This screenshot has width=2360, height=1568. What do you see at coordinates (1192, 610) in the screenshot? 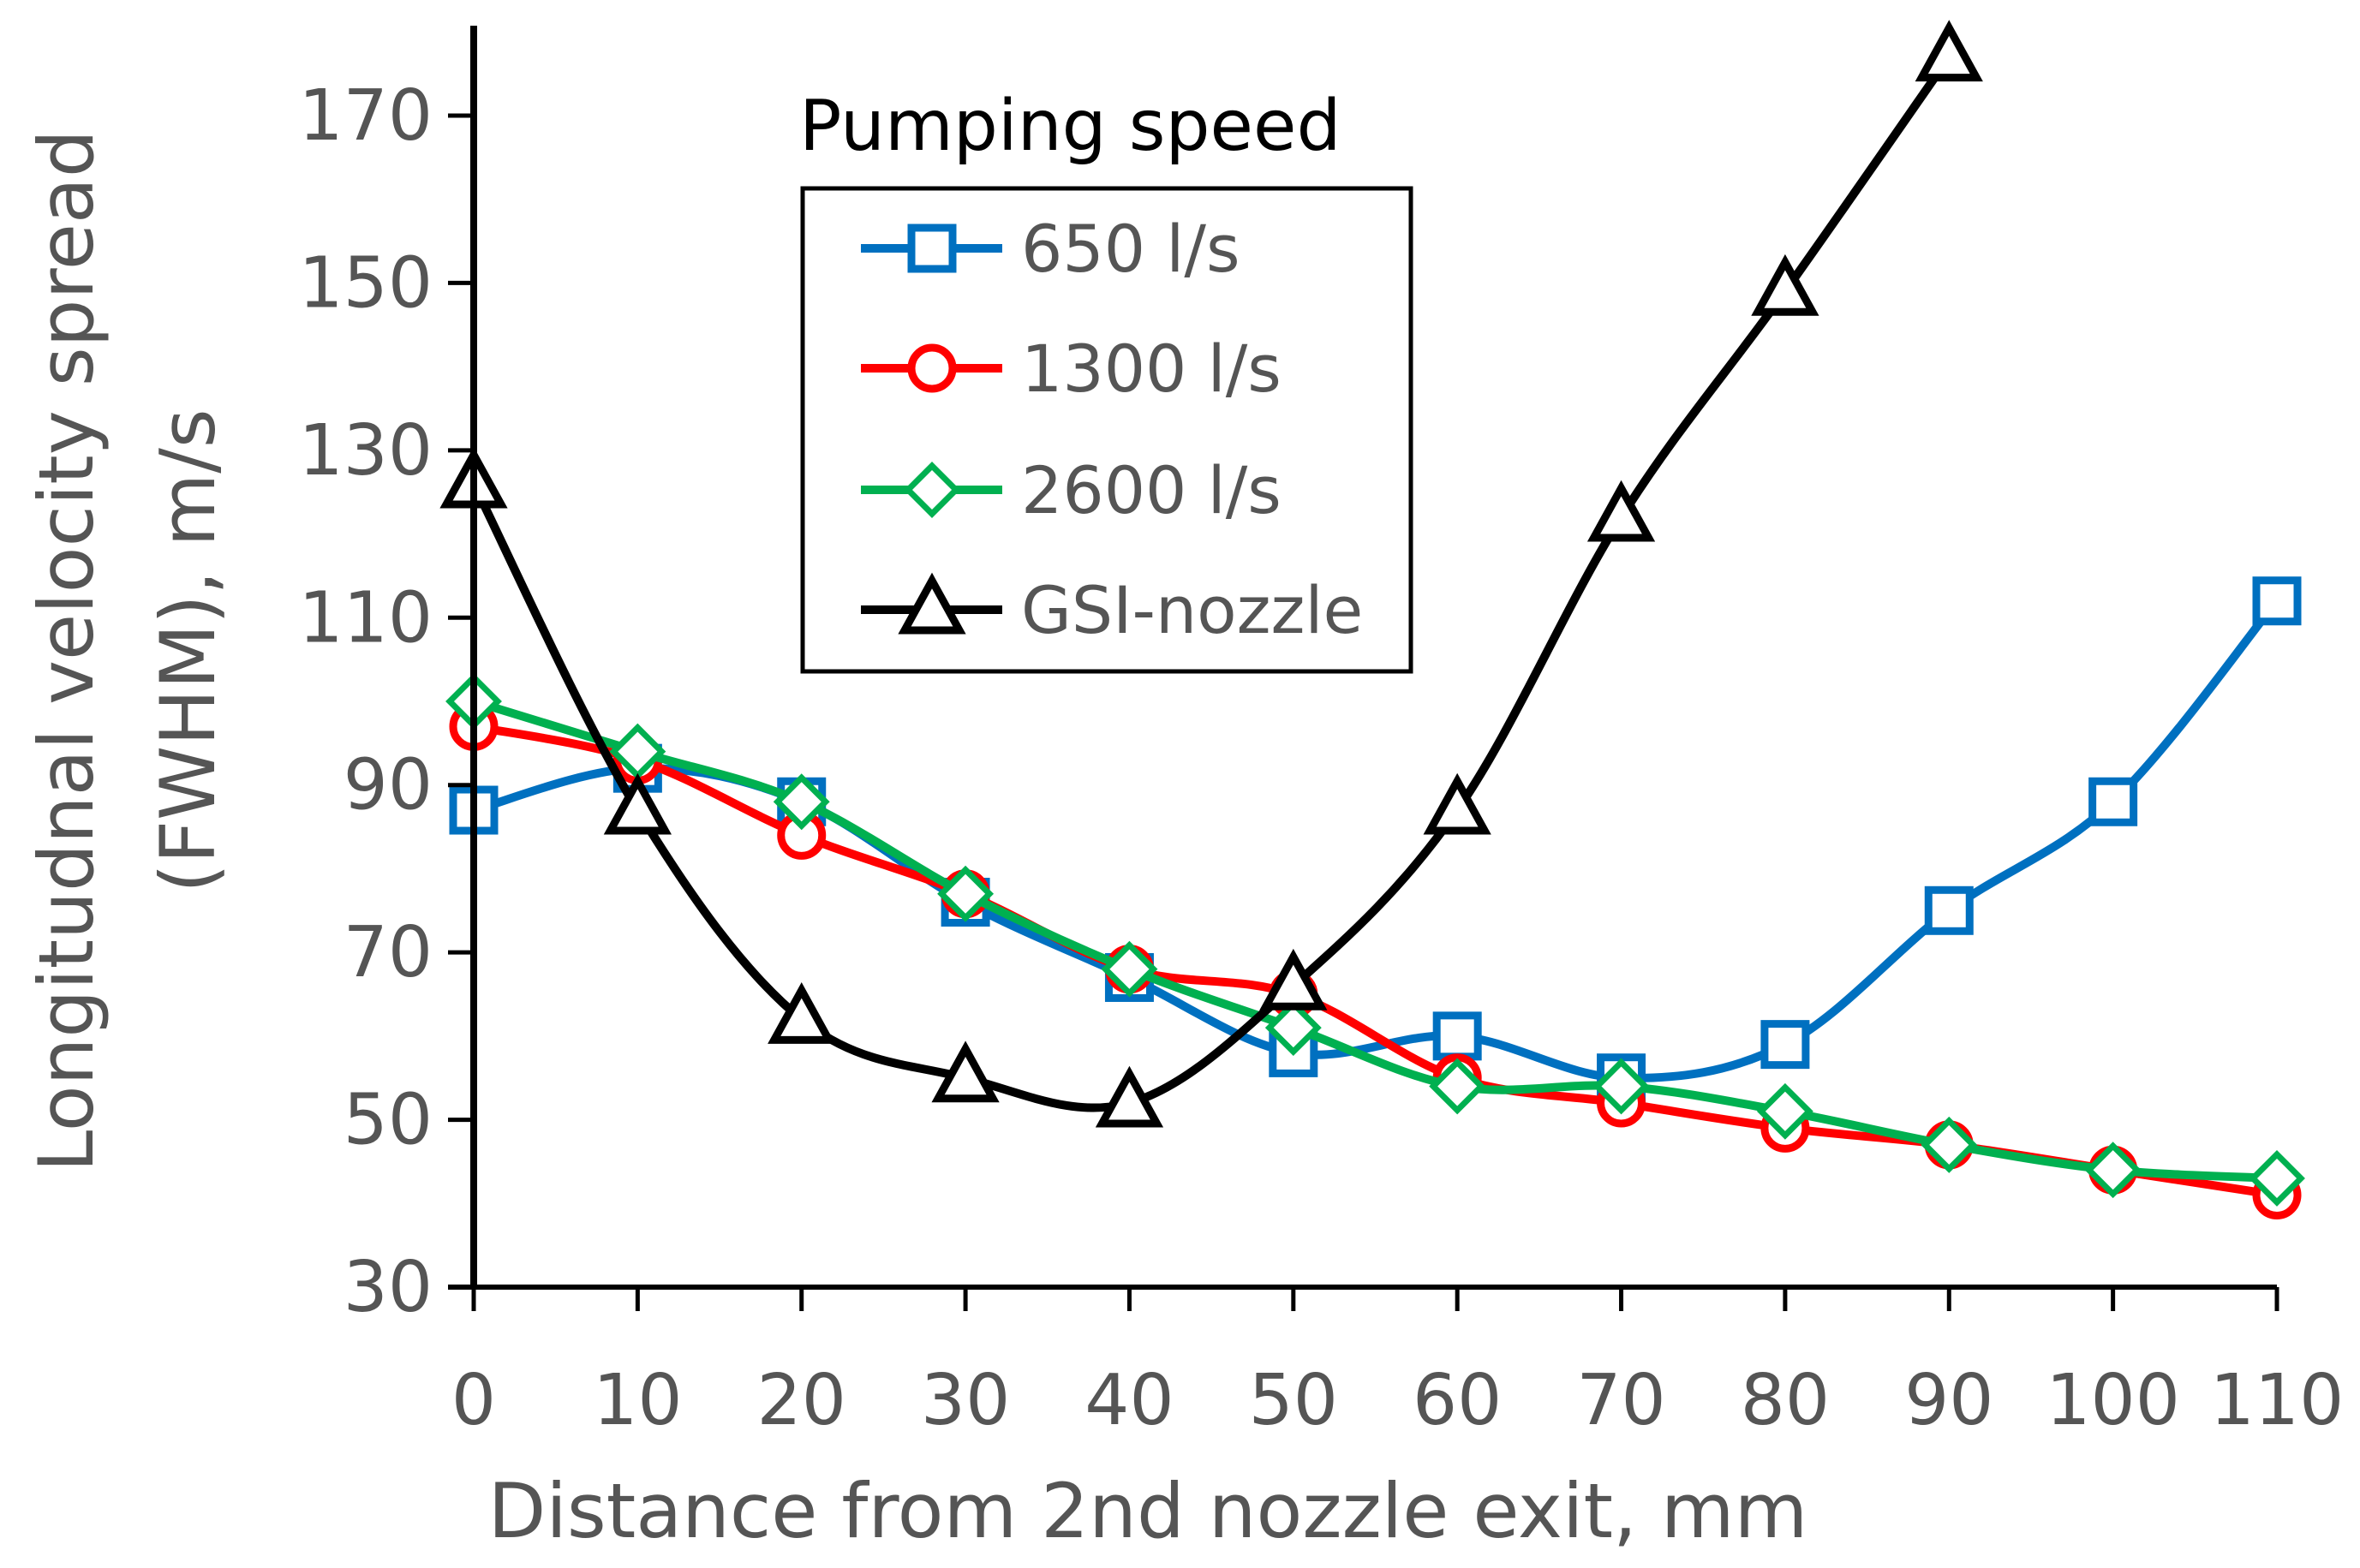
I see `legend-label: GSI-nozzle` at bounding box center [1192, 610].